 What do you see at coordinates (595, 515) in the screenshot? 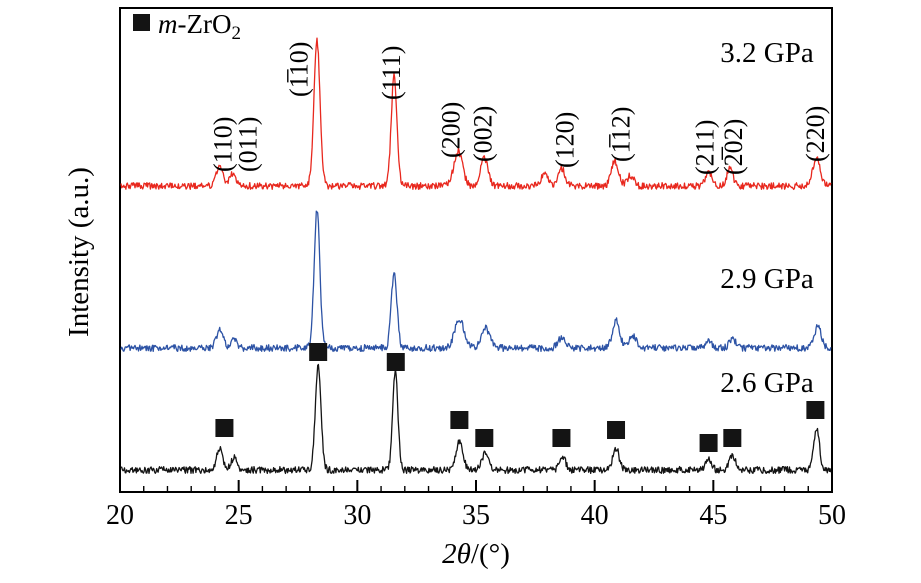
I see `x-tick-label: 40` at bounding box center [595, 515].